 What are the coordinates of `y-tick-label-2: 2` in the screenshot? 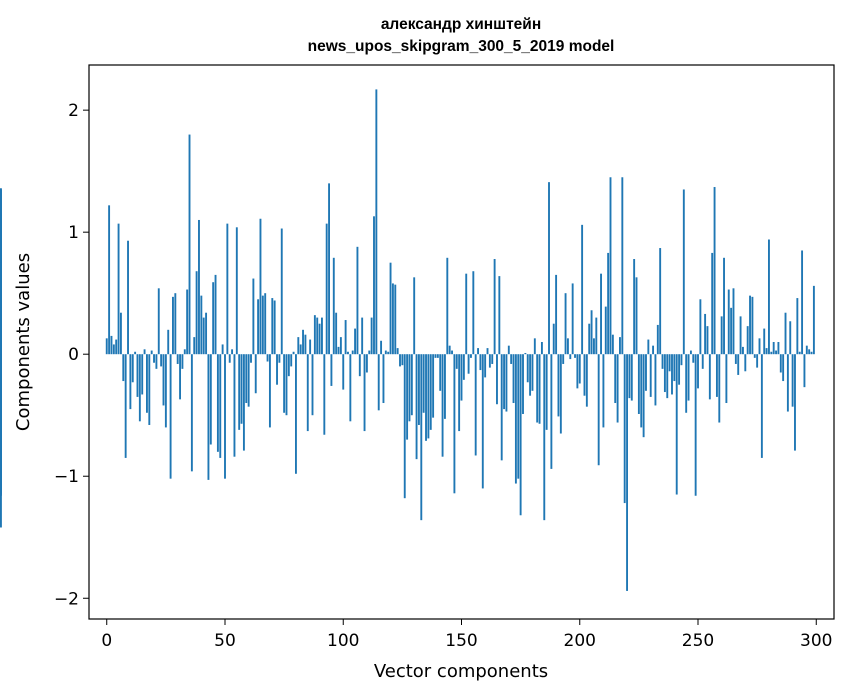 It's located at (73, 111).